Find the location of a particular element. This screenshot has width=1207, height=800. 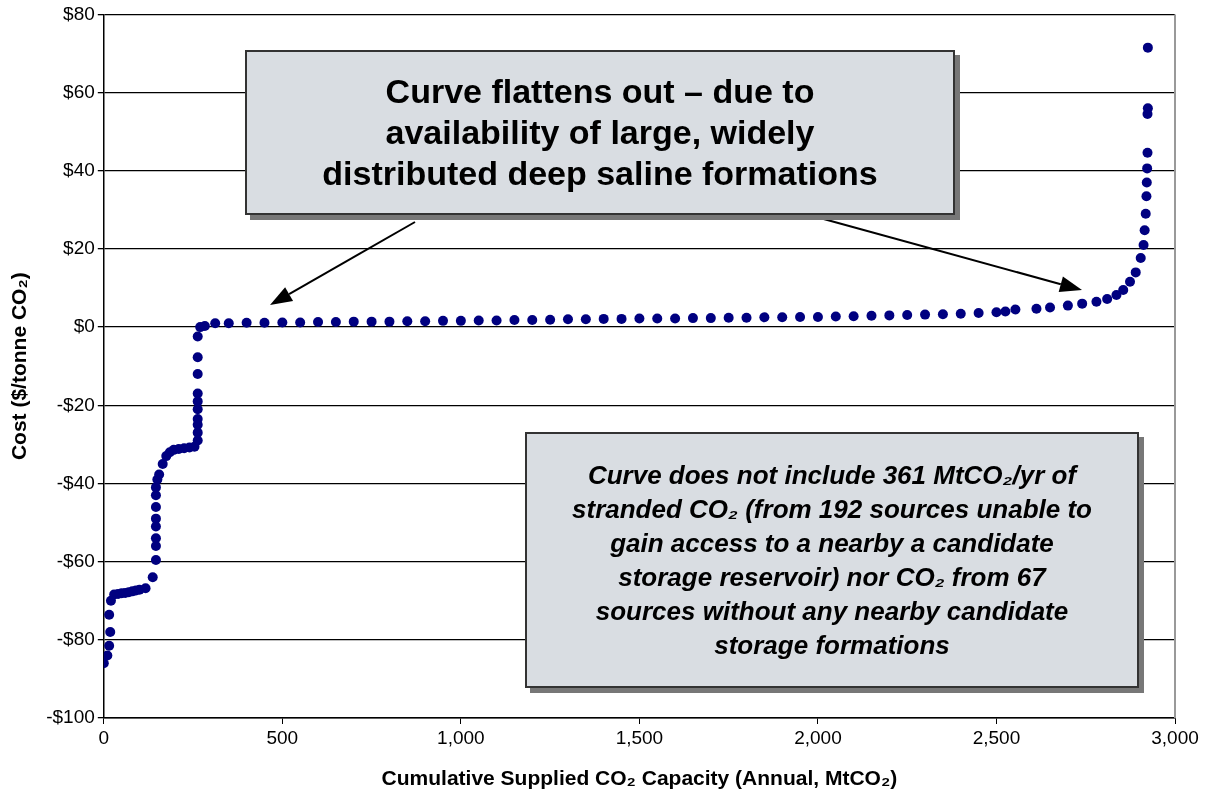

x-tick-label: 1,500 is located at coordinates (639, 737).